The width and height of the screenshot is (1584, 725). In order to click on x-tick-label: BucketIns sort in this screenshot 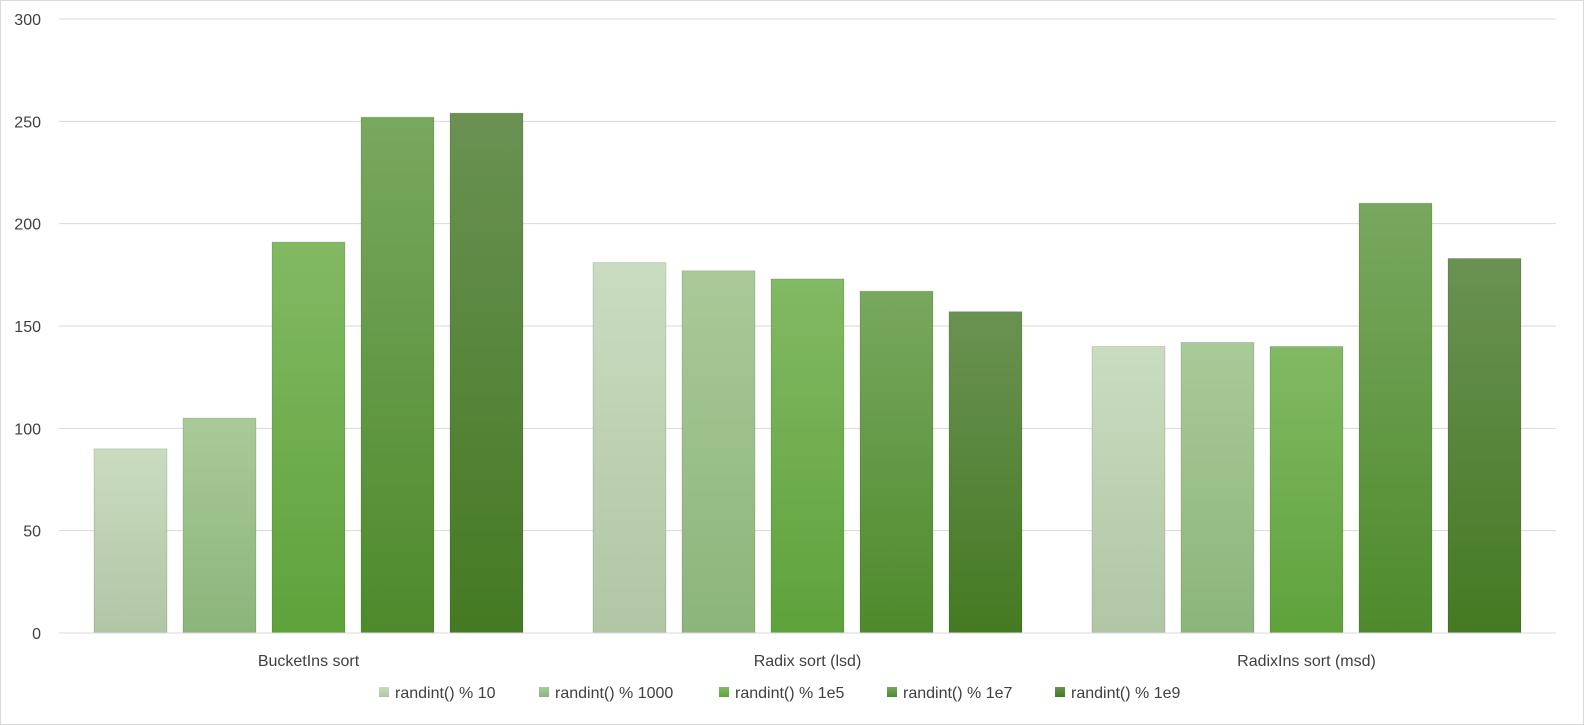, I will do `click(309, 661)`.